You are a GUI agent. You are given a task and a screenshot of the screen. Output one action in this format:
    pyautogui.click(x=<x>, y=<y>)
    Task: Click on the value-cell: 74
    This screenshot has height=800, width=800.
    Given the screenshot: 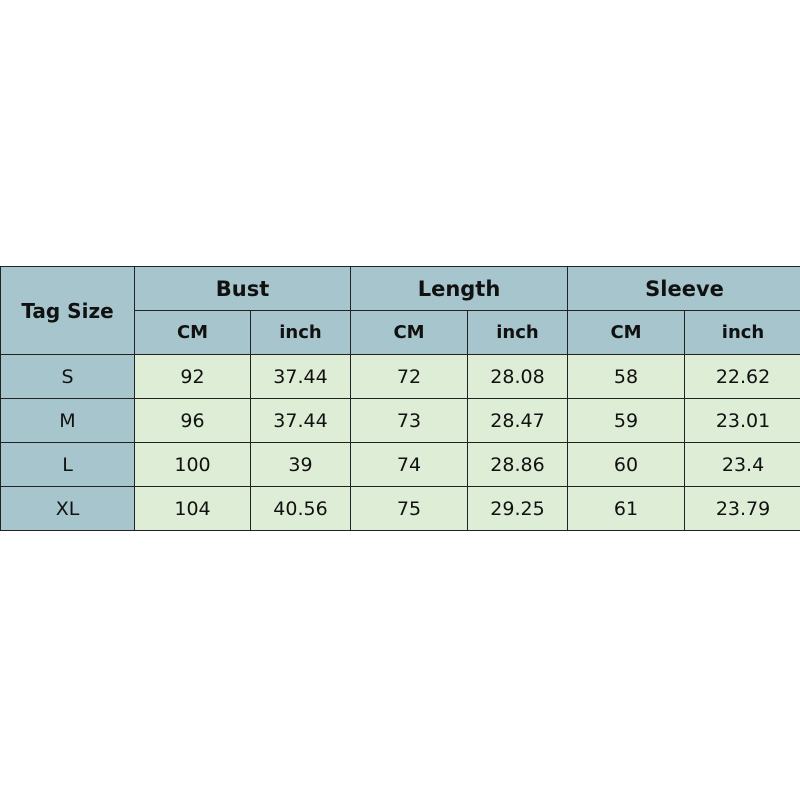 What is the action you would take?
    pyautogui.click(x=409, y=464)
    